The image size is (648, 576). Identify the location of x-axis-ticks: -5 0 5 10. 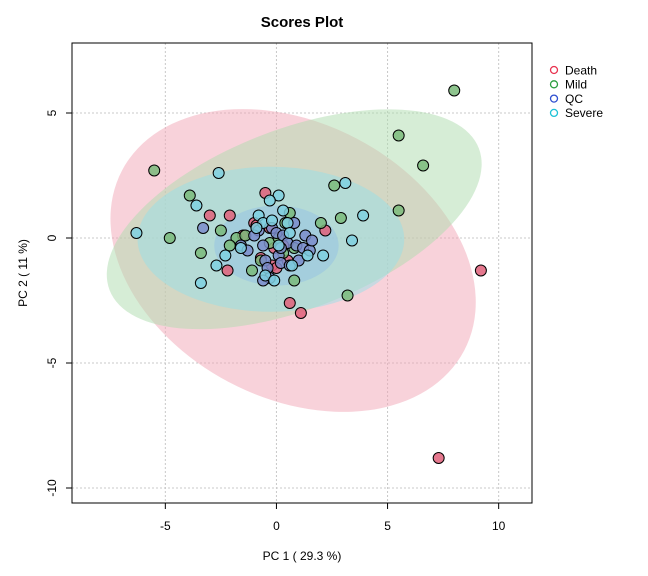
(333, 518).